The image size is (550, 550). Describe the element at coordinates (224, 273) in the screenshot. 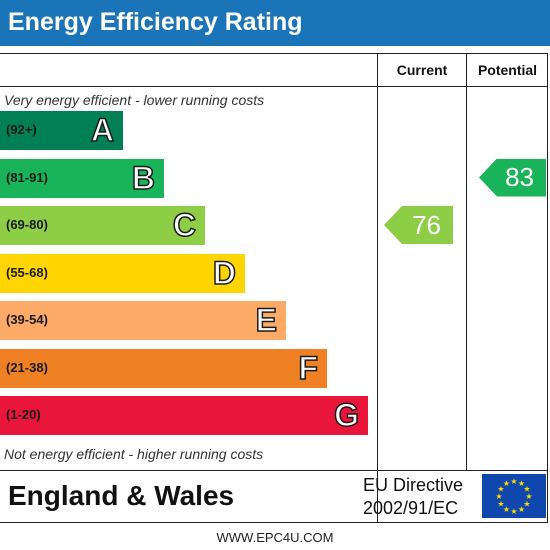

I see `band-letter: D` at that location.